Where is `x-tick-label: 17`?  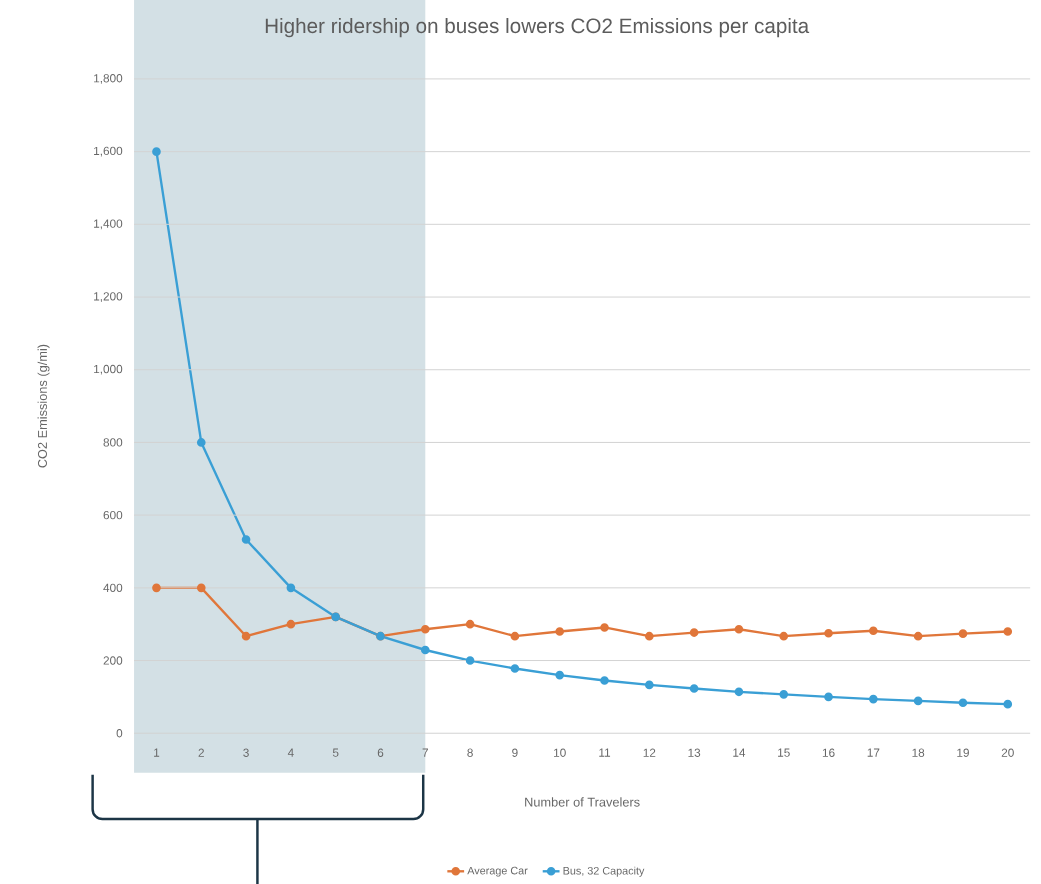
x-tick-label: 17 is located at coordinates (873, 752).